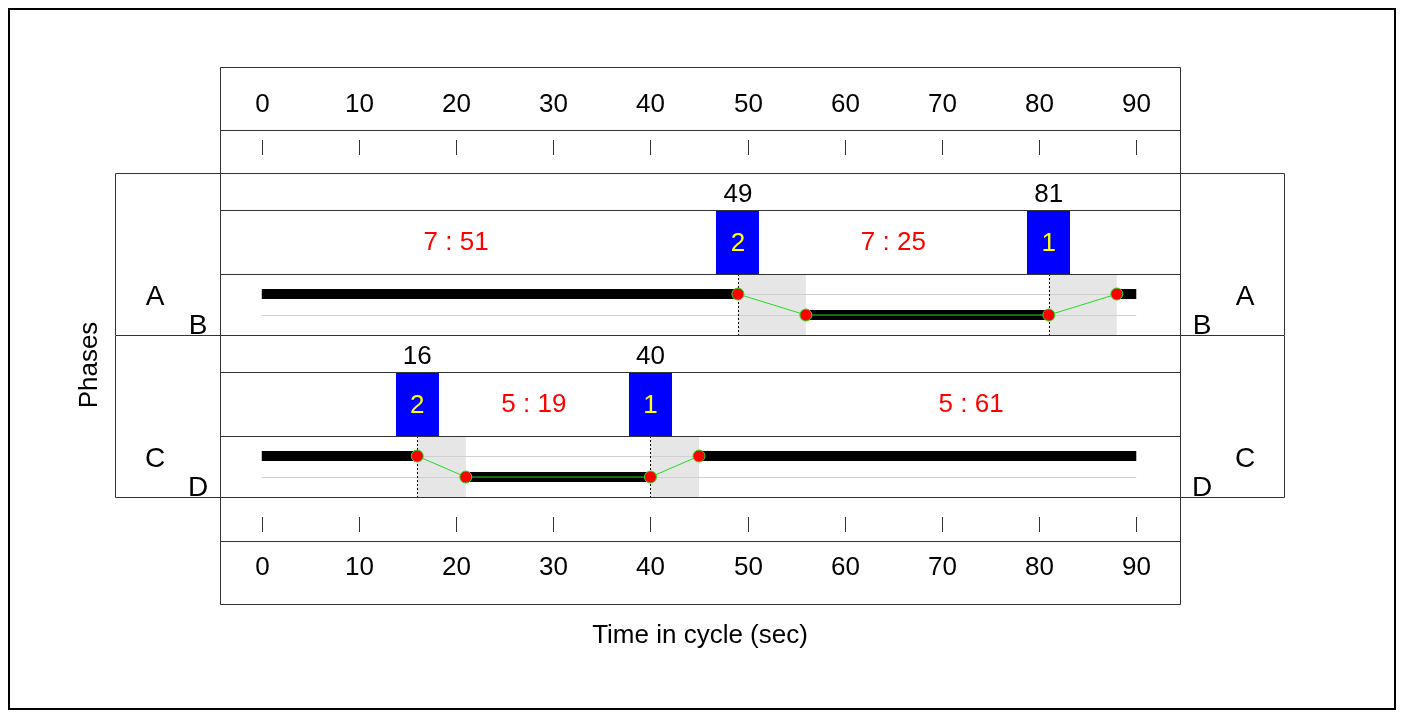  Describe the element at coordinates (893, 241) in the screenshot. I see `text: 7 : 25` at that location.